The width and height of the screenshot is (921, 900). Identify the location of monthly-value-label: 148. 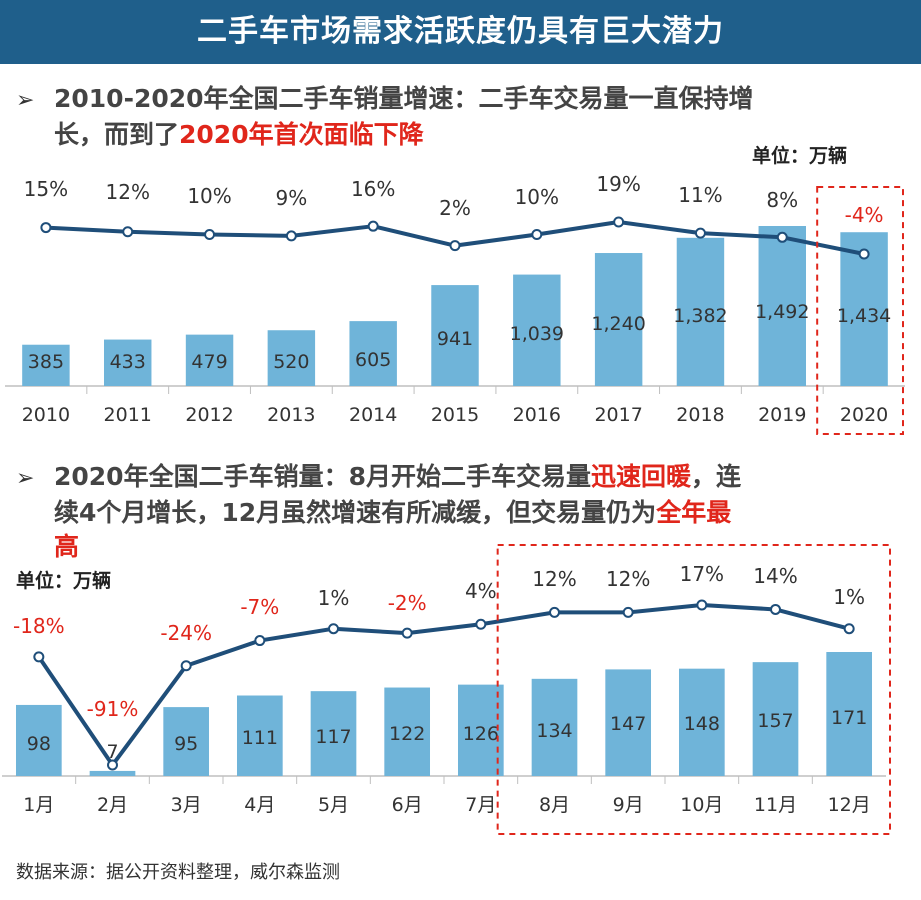
(702, 724).